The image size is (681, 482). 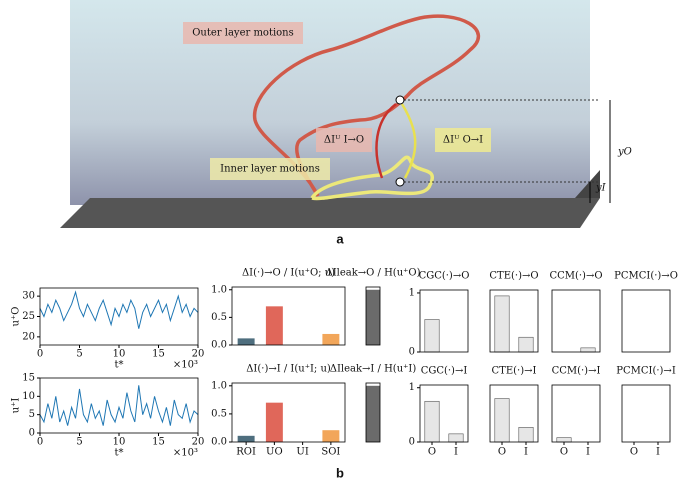 I want to click on outer-label: Outer layer motions, so click(x=243, y=33).